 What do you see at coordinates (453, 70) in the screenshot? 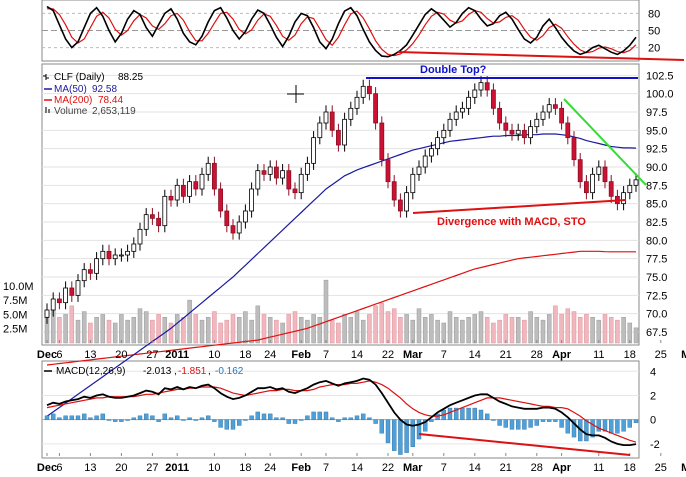
I see `double-top-label: Double Top?` at bounding box center [453, 70].